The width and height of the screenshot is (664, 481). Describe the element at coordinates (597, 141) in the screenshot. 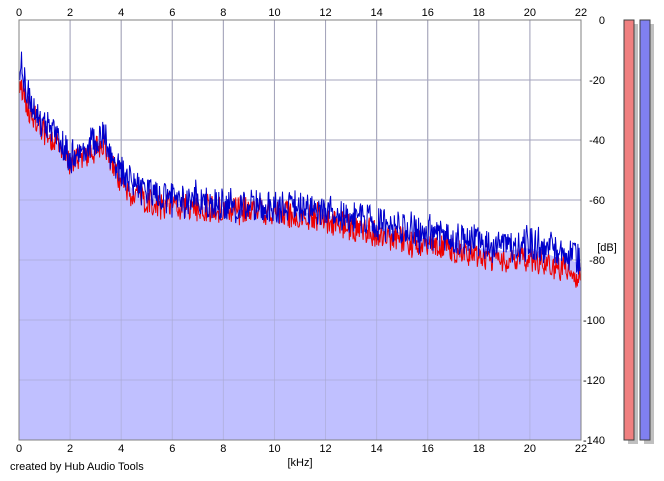

I see `y-tick-label: -40` at that location.